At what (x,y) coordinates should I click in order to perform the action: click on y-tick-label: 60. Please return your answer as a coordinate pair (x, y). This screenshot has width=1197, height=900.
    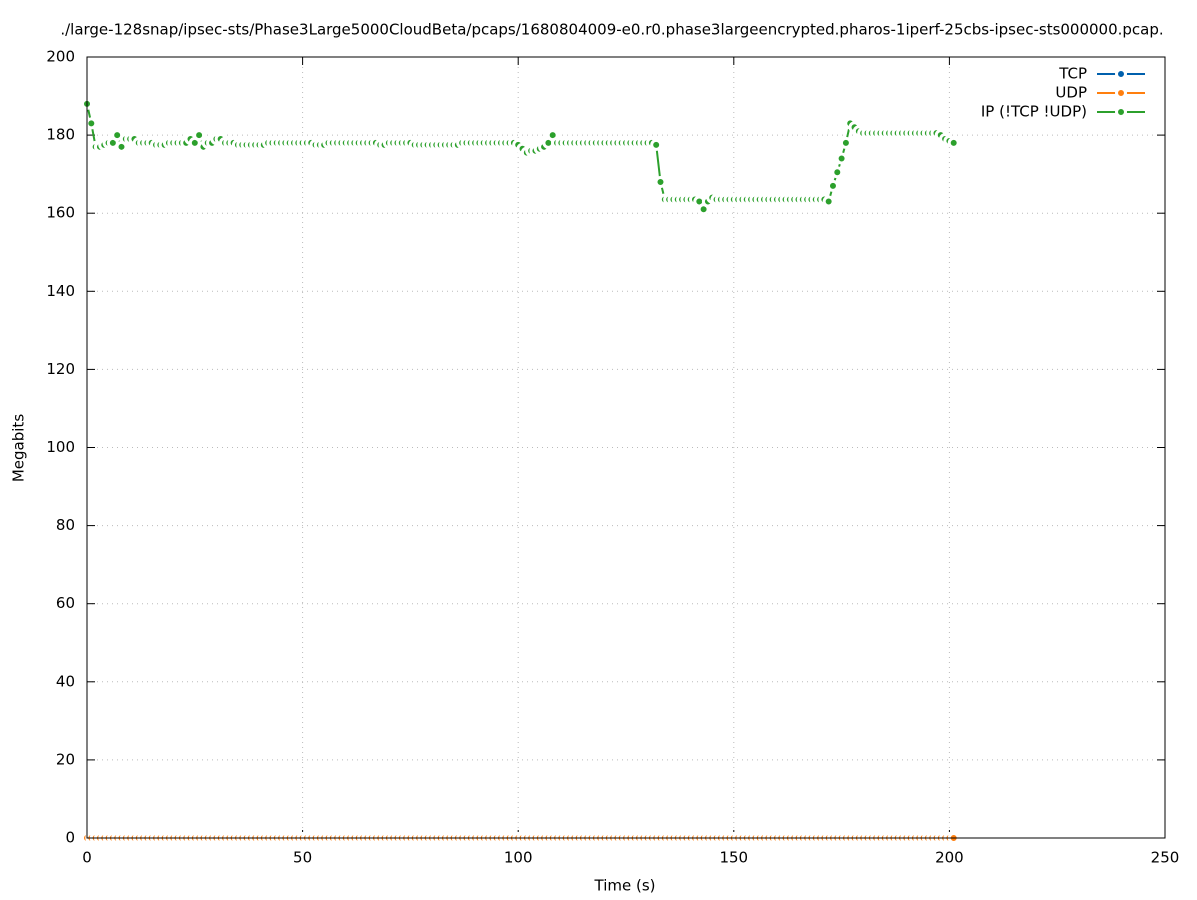
    Looking at the image, I should click on (65, 603).